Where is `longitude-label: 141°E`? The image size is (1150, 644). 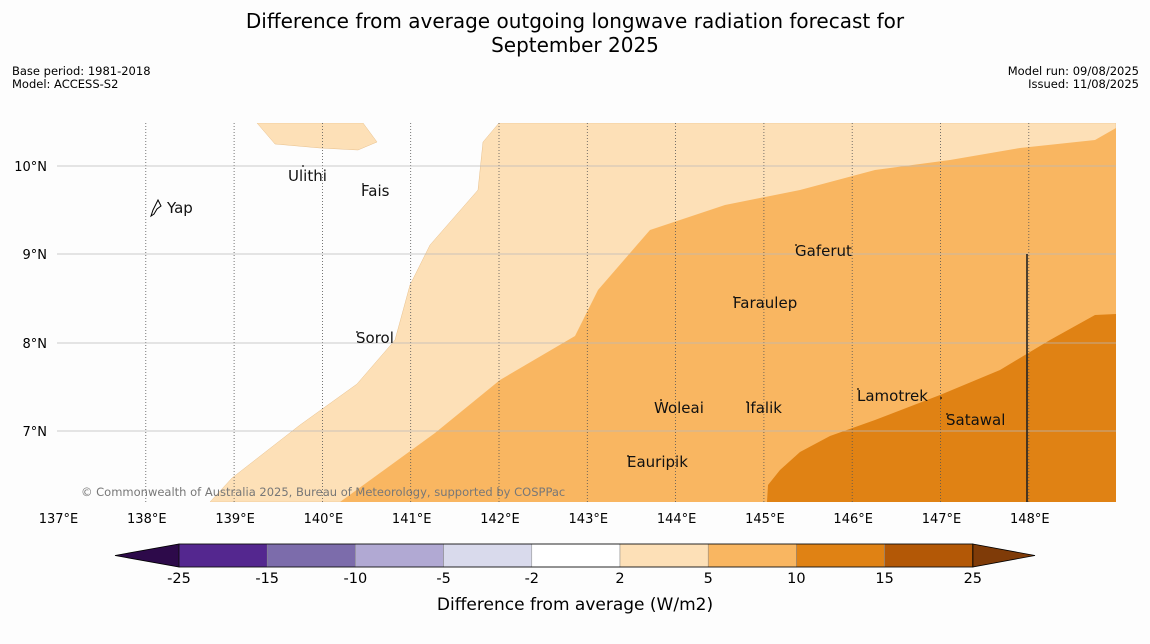
longitude-label: 141°E is located at coordinates (412, 519).